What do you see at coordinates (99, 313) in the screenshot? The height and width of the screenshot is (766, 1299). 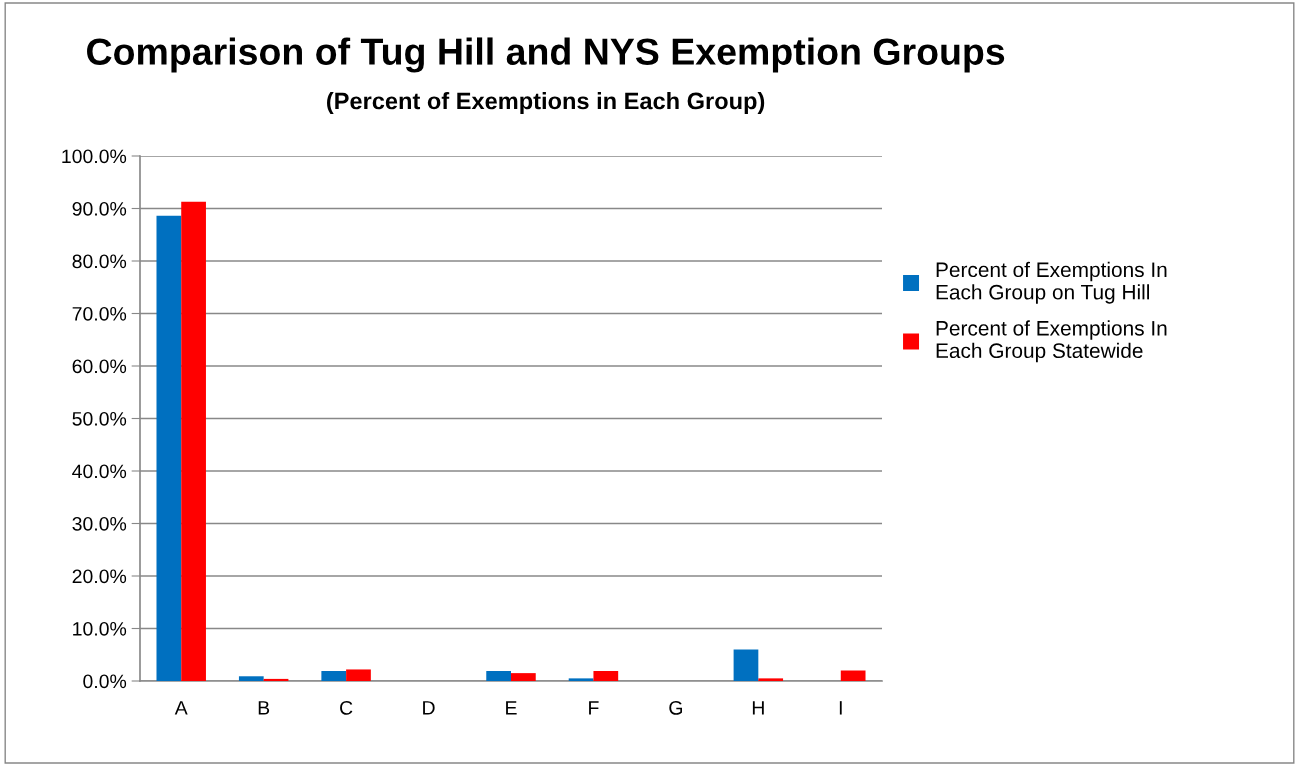 I see `y-tick-label: 70.0%` at bounding box center [99, 313].